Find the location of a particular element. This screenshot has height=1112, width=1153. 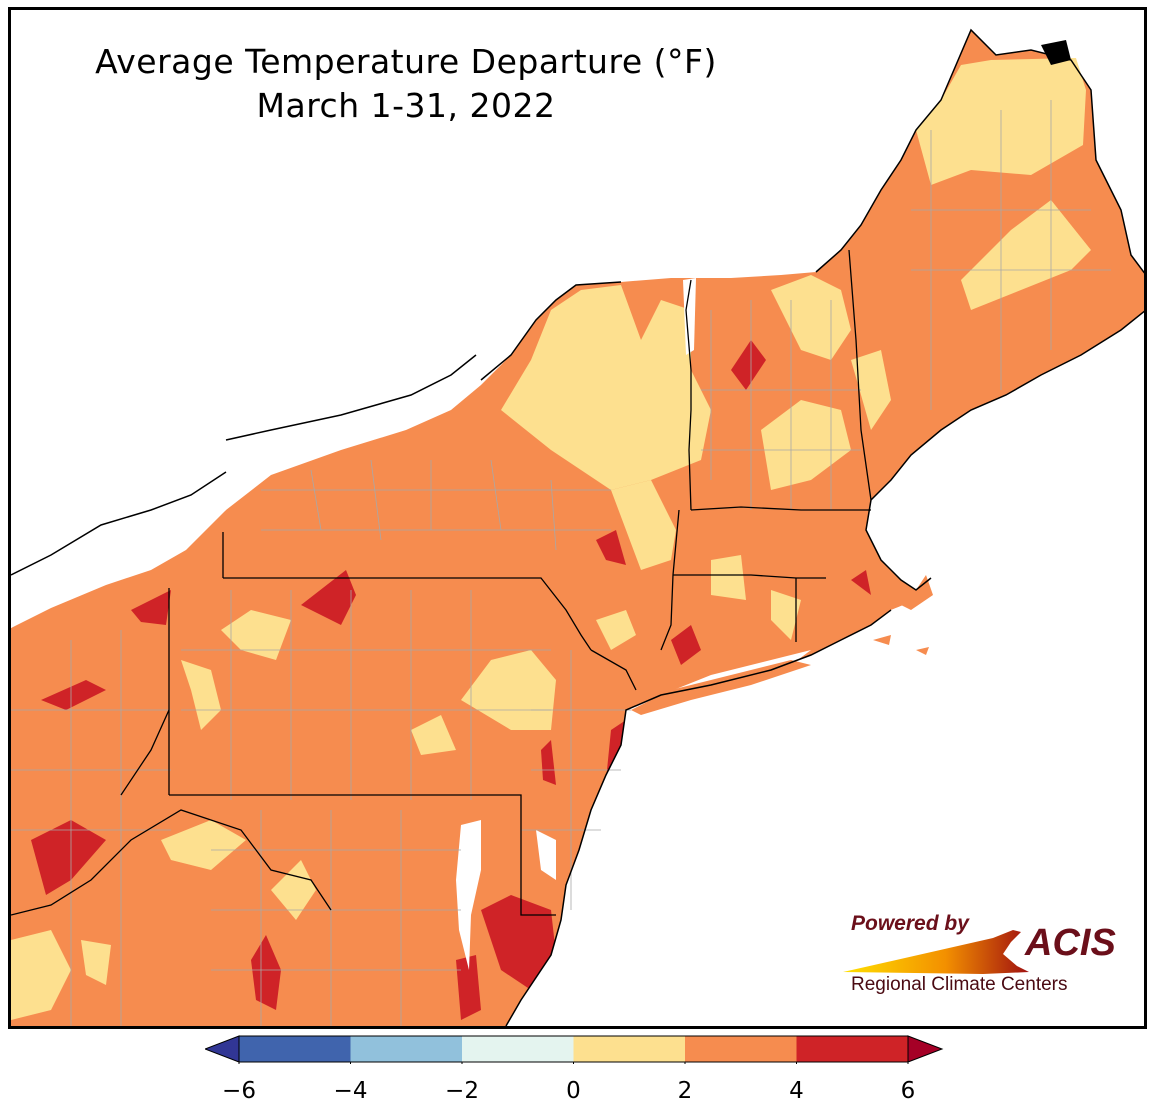

wv-va-border is located at coordinates (171, 862).